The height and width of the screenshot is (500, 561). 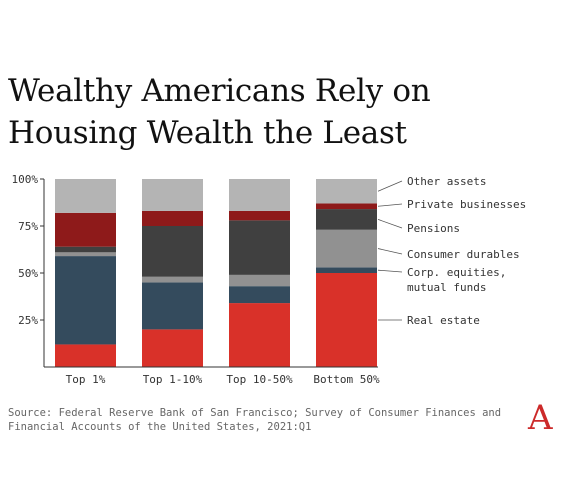 I want to click on y-tick-label: 25%, so click(x=28, y=320).